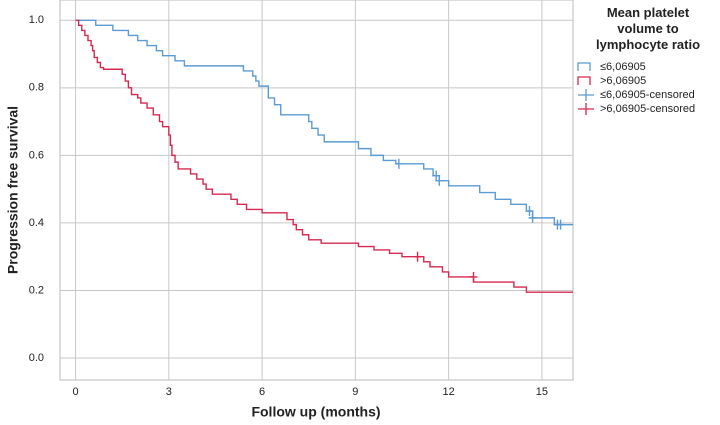  What do you see at coordinates (647, 95) in the screenshot?
I see `legend-label: ≤6,06905-censored` at bounding box center [647, 95].